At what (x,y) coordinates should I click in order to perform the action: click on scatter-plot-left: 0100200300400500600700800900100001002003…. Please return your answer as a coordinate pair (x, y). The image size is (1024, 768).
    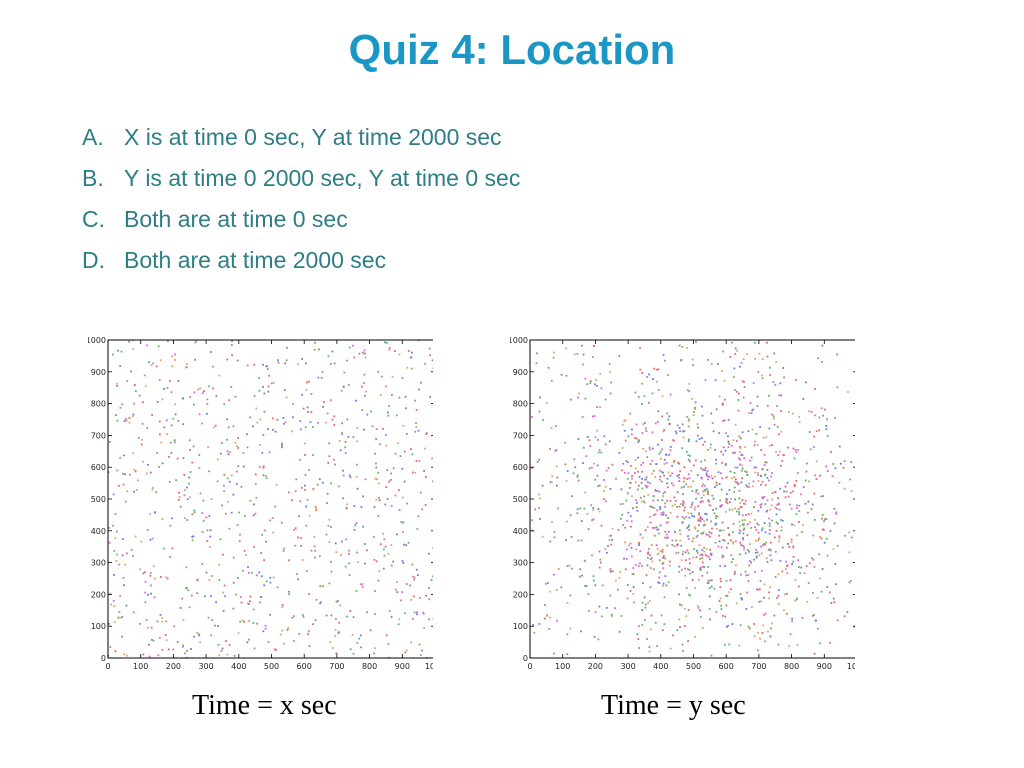
    Looking at the image, I should click on (260, 502).